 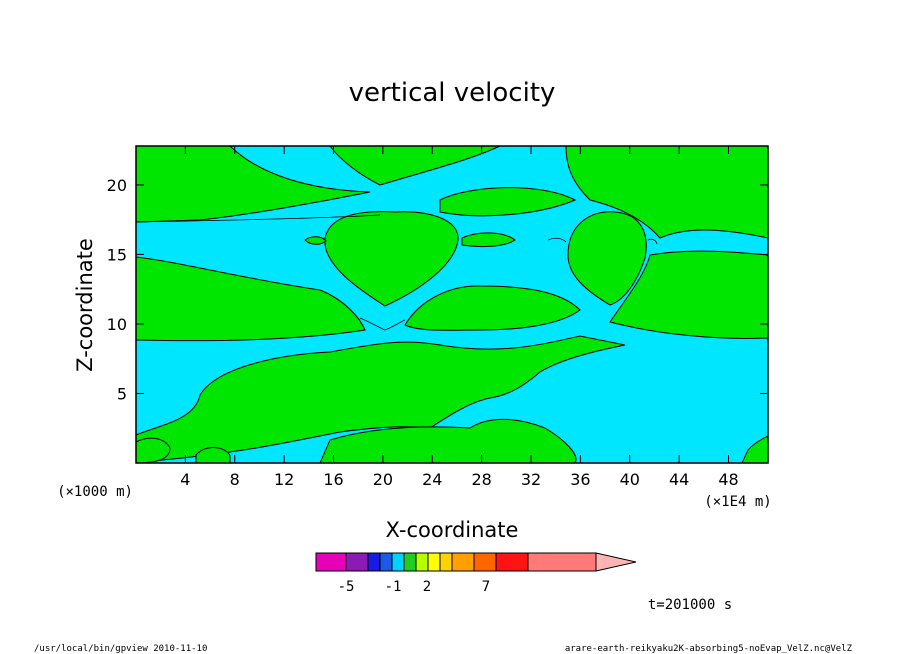 I want to click on region-center-mid, so click(x=492, y=308).